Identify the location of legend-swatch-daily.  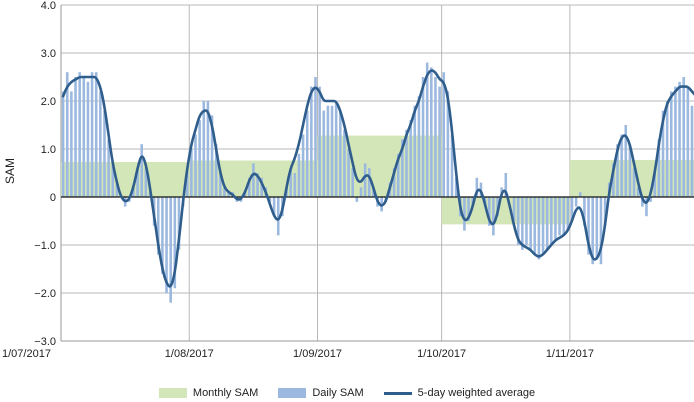
(292, 393).